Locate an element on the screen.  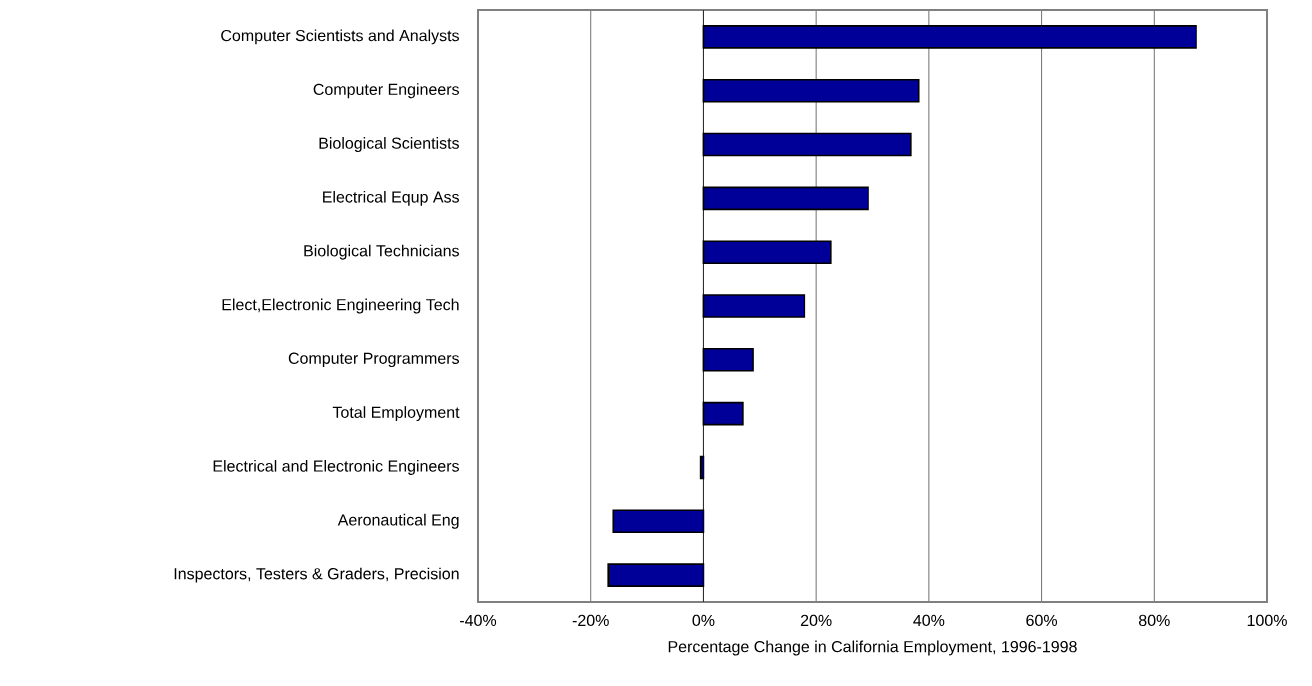
y-tick-label: Computer Engineers is located at coordinates (386, 91).